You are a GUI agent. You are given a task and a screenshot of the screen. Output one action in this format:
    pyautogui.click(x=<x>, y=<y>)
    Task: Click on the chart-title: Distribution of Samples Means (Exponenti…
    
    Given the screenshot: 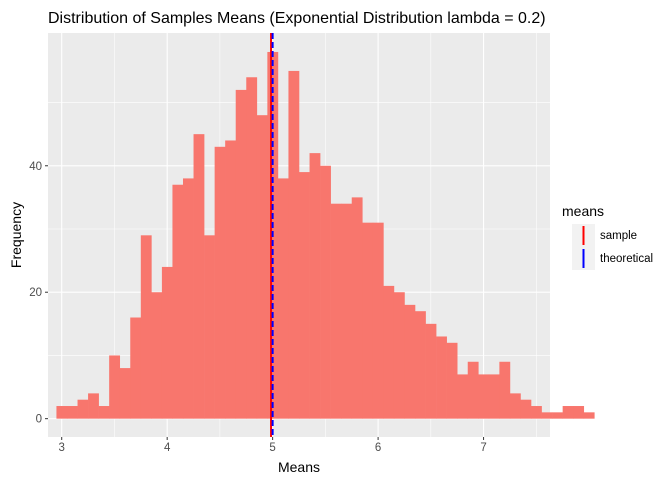 What is the action you would take?
    pyautogui.click(x=297, y=18)
    